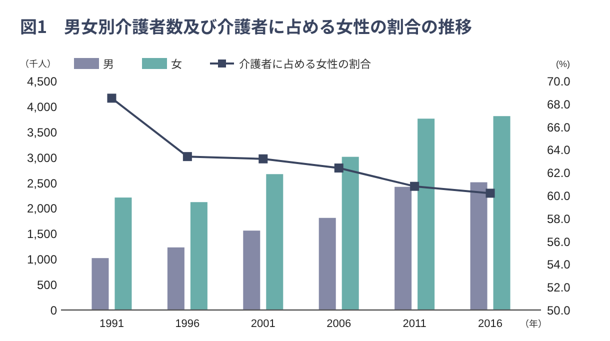  Describe the element at coordinates (305, 64) in the screenshot. I see `legend-label: 介護者に占める女性の割合` at that location.